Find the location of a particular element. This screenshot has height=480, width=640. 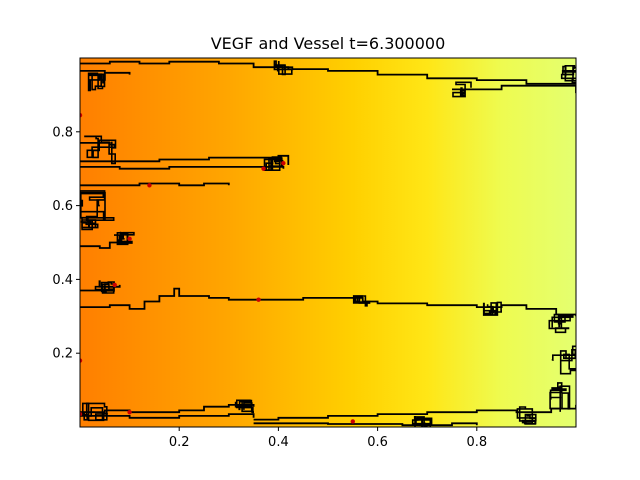

x-axis: 0.2 0.4 0.6 0.8 is located at coordinates (328, 438).